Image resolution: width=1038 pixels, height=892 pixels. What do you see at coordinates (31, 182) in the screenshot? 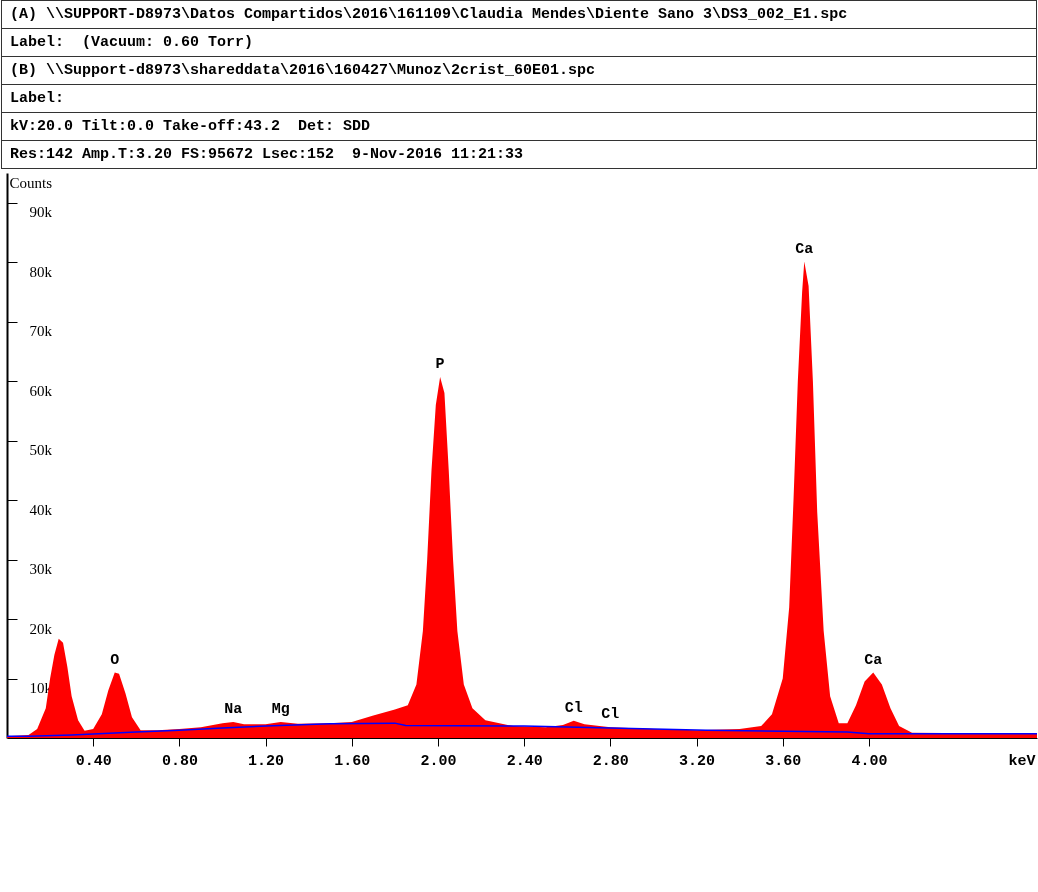
I see `y-axis-title: Counts` at bounding box center [31, 182].